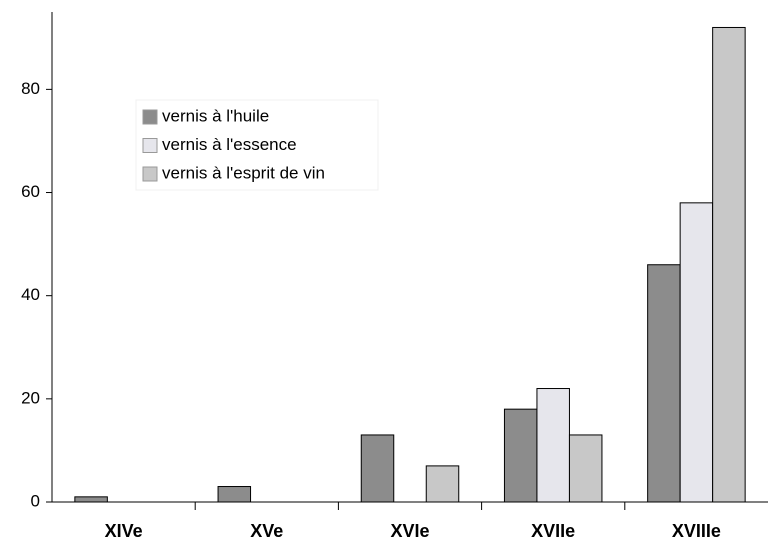 This screenshot has width=771, height=541. I want to click on y-tick-label: 60, so click(30, 191).